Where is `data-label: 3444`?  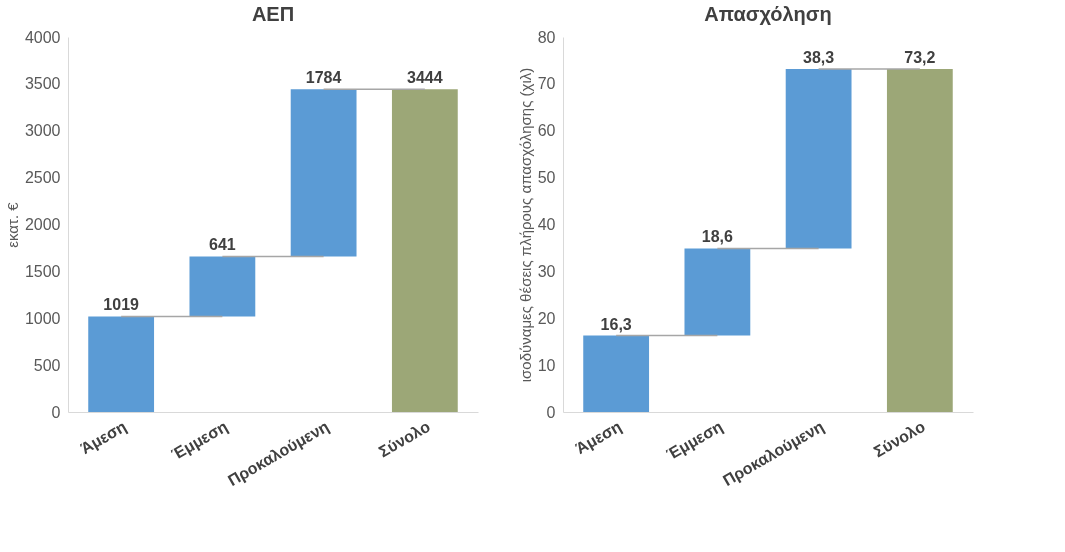 data-label: 3444 is located at coordinates (425, 78).